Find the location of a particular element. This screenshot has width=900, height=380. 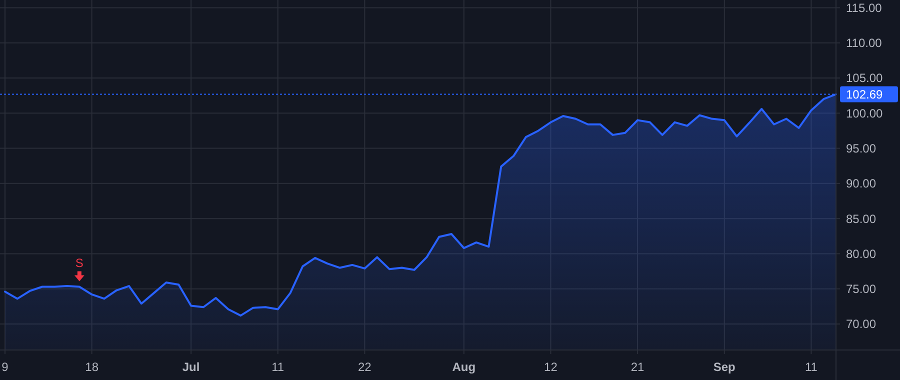

y-tick-label: 105.00 is located at coordinates (865, 78).